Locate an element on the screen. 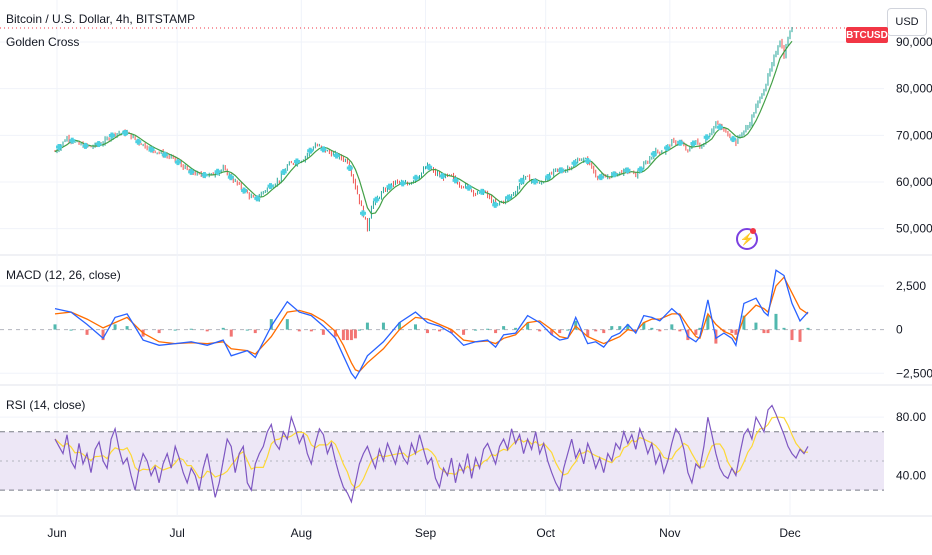  y-tick-label: 70,000 is located at coordinates (914, 135).